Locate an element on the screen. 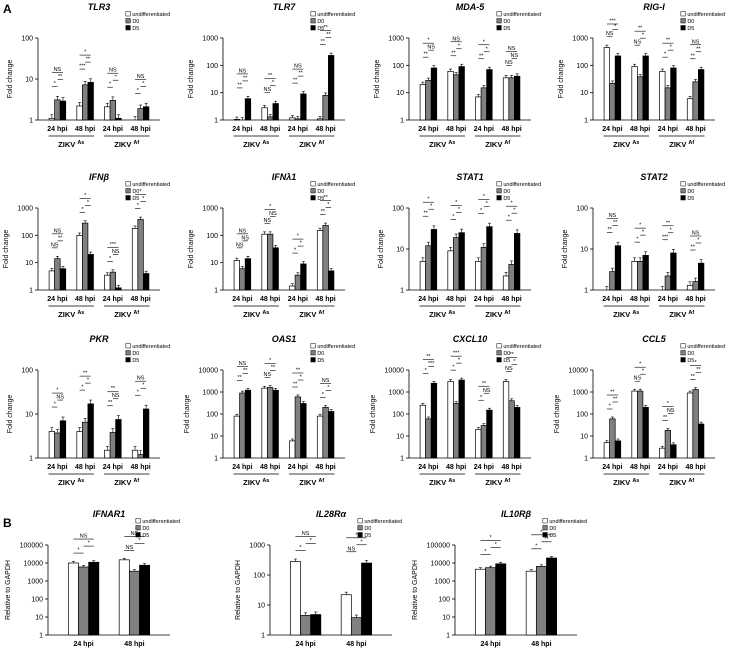 This screenshot has width=750, height=664. y-axis-label: Fold change is located at coordinates (6, 249).